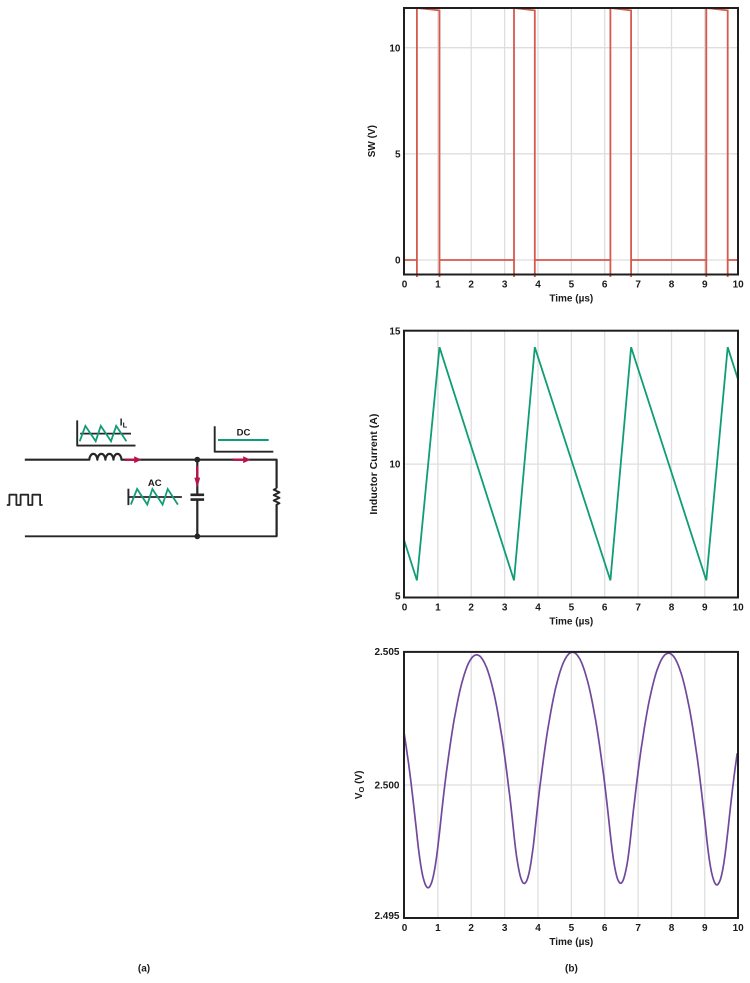 The height and width of the screenshot is (983, 750). I want to click on svg-text: (b), so click(571, 969).